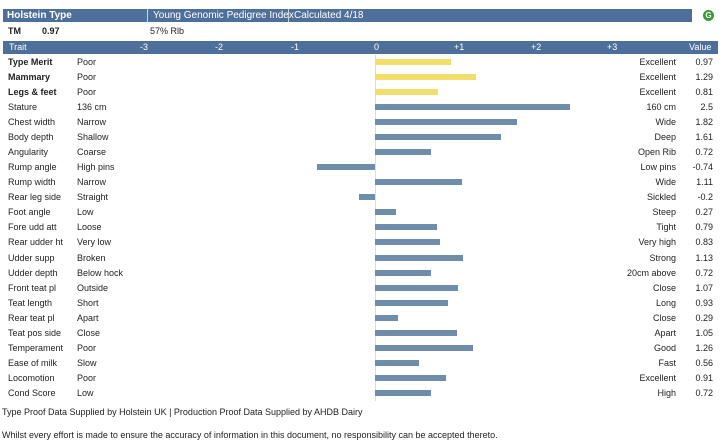 The image size is (725, 446). Describe the element at coordinates (704, 92) in the screenshot. I see `trait-value: 0.81` at that location.